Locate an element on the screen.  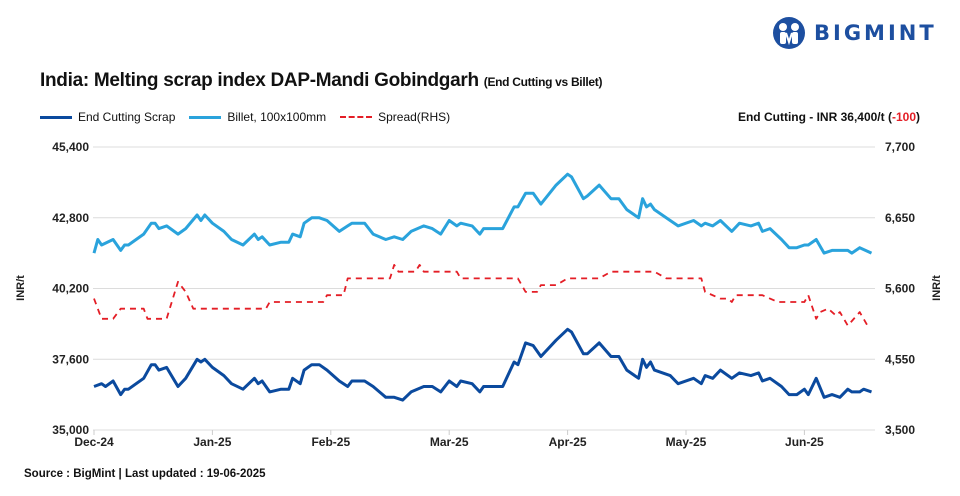
latest-price-close: ) is located at coordinates (918, 117).